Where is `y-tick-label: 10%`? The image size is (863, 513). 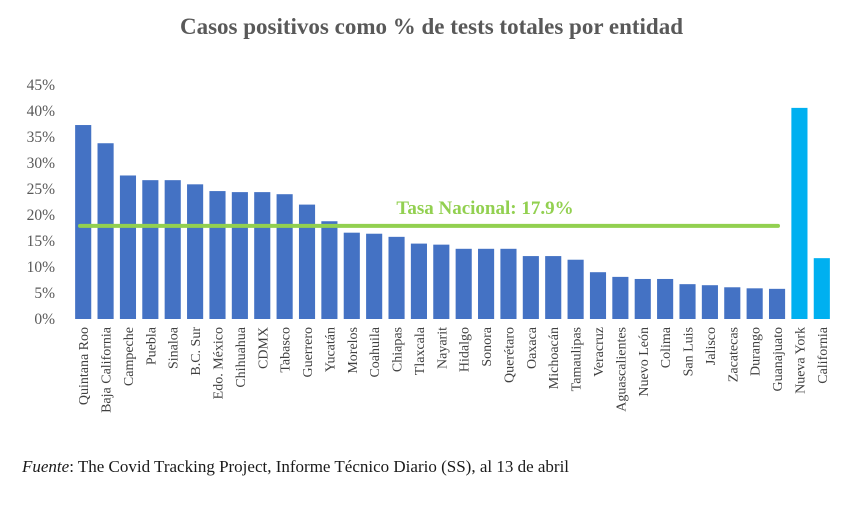 y-tick-label: 10% is located at coordinates (41, 267).